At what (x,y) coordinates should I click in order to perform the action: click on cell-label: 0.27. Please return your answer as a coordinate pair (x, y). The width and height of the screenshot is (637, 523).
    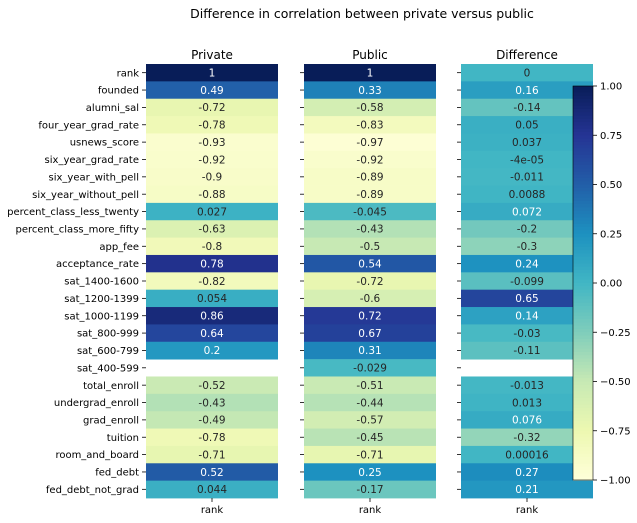
    Looking at the image, I should click on (526, 473).